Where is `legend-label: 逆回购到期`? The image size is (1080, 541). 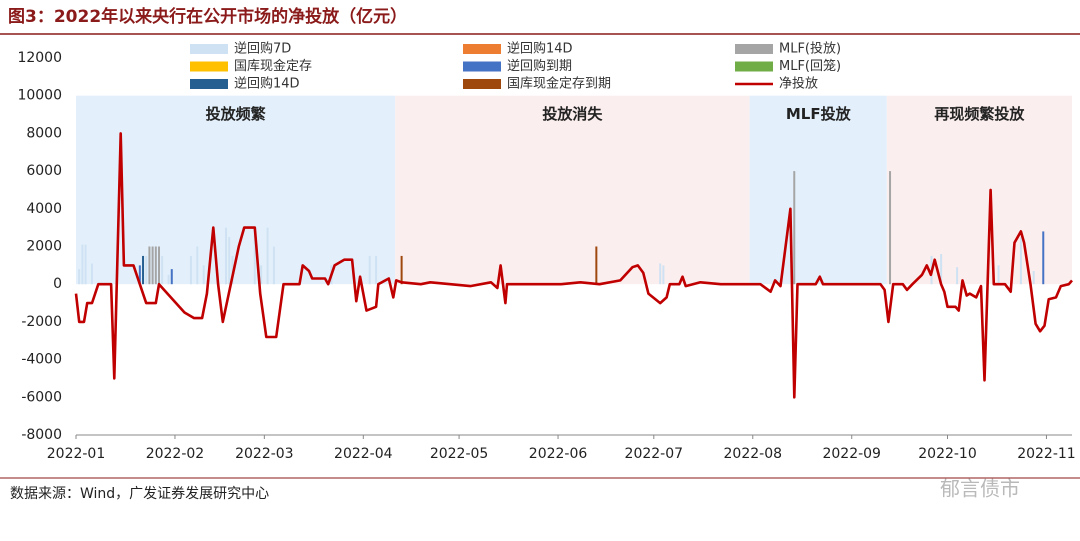
legend-label: 逆回购到期 is located at coordinates (539, 66).